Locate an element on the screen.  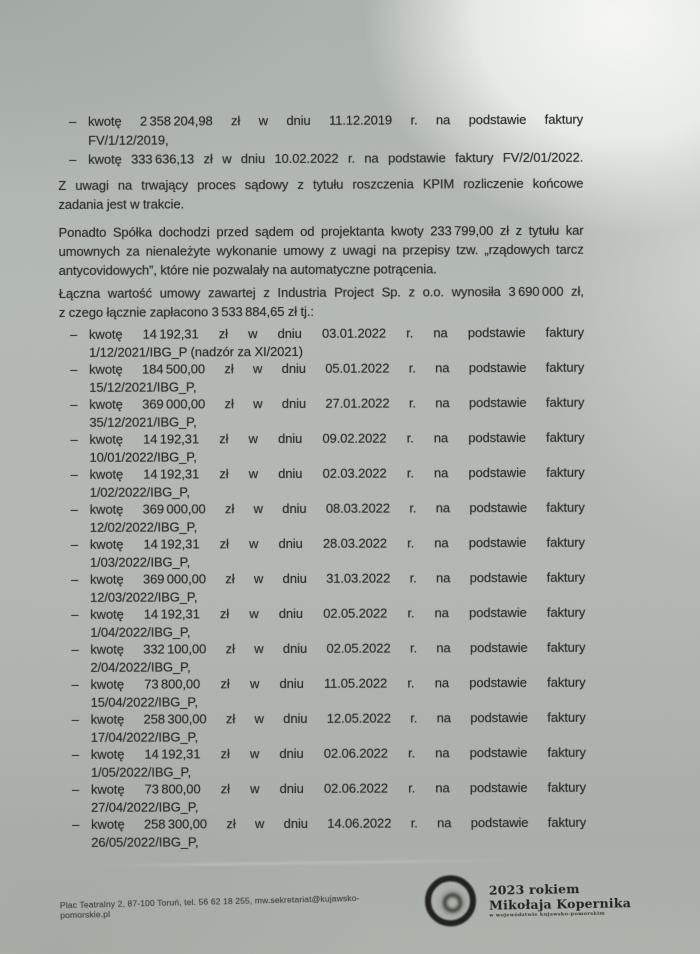
item-line-rest: 2/04/2022/IBG_P, is located at coordinates (140, 666).